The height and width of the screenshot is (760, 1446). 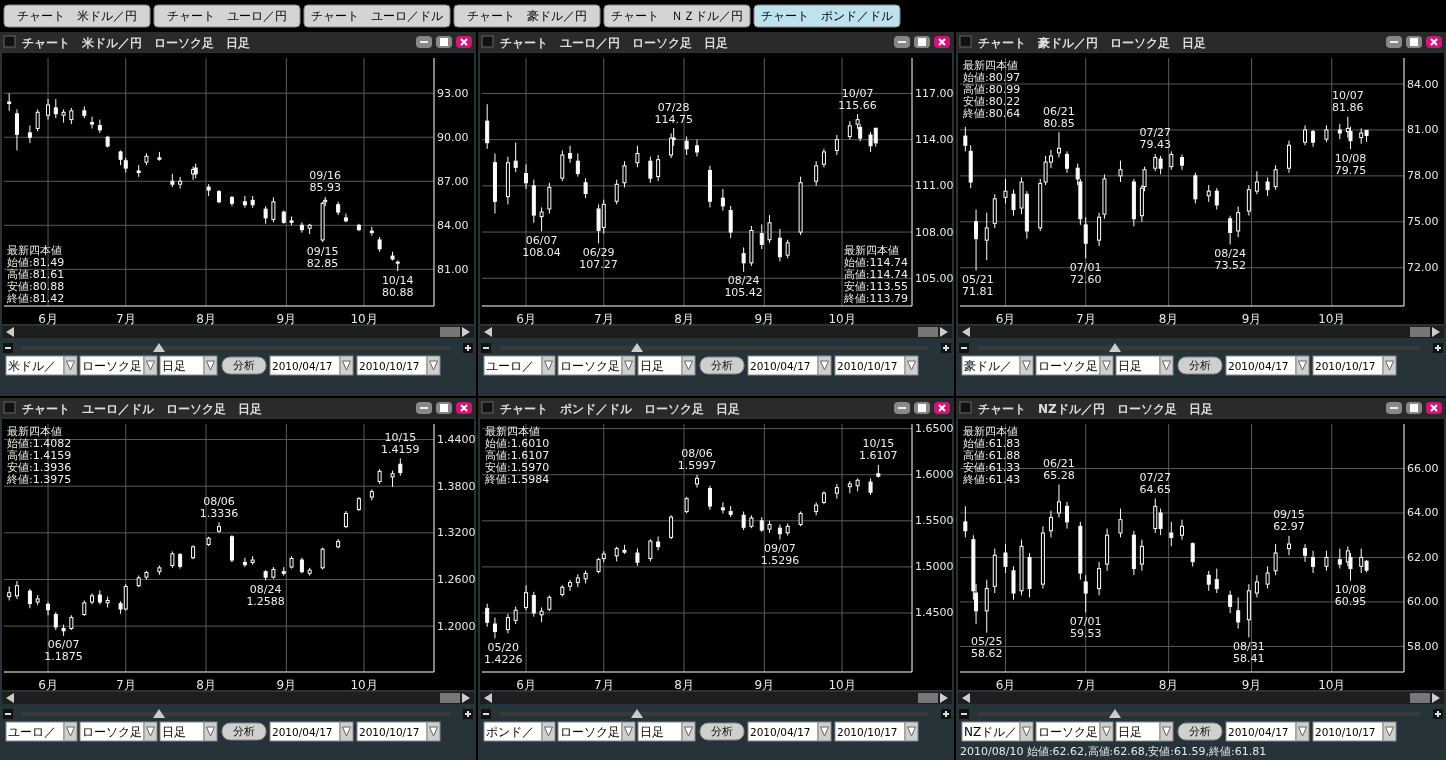 I want to click on annotation: 始値:1.4082, so click(x=39, y=443).